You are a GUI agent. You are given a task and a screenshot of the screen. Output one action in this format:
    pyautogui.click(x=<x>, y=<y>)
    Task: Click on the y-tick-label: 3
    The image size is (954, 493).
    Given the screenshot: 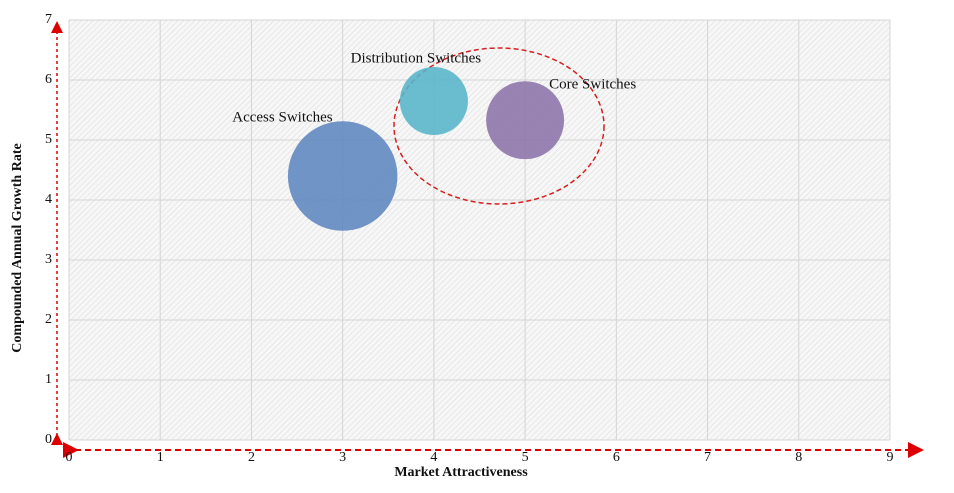 What is the action you would take?
    pyautogui.click(x=48, y=259)
    